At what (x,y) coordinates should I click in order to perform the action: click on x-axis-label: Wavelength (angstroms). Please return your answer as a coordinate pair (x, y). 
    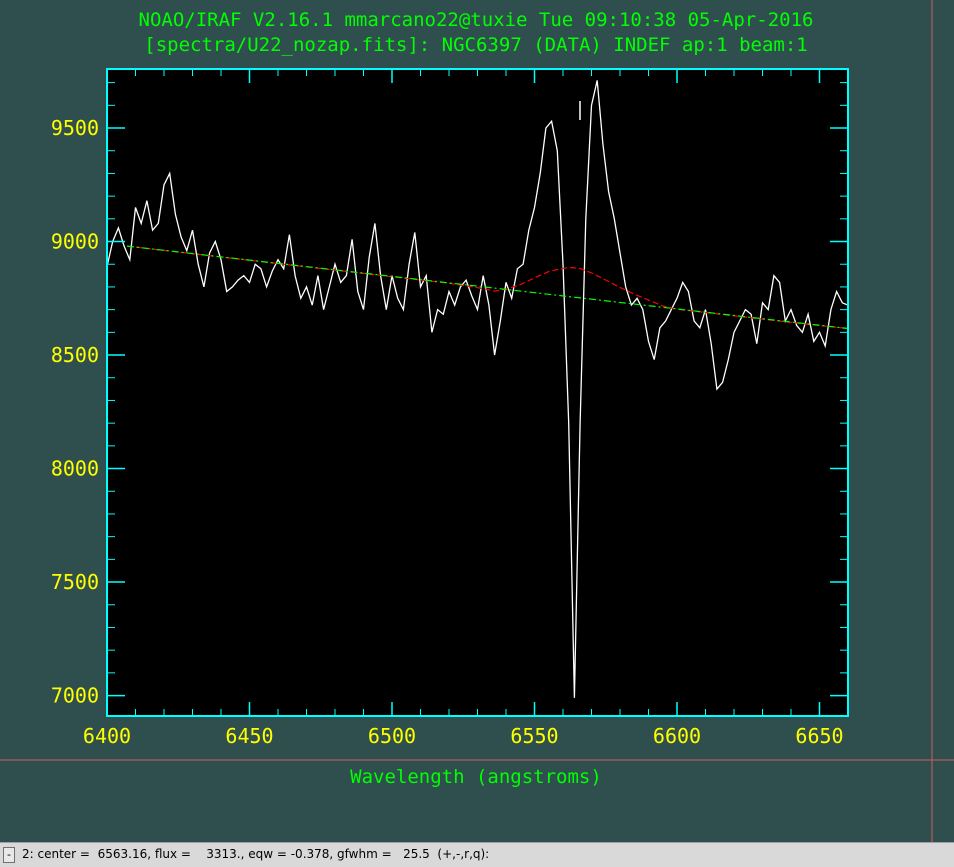
    Looking at the image, I should click on (476, 777).